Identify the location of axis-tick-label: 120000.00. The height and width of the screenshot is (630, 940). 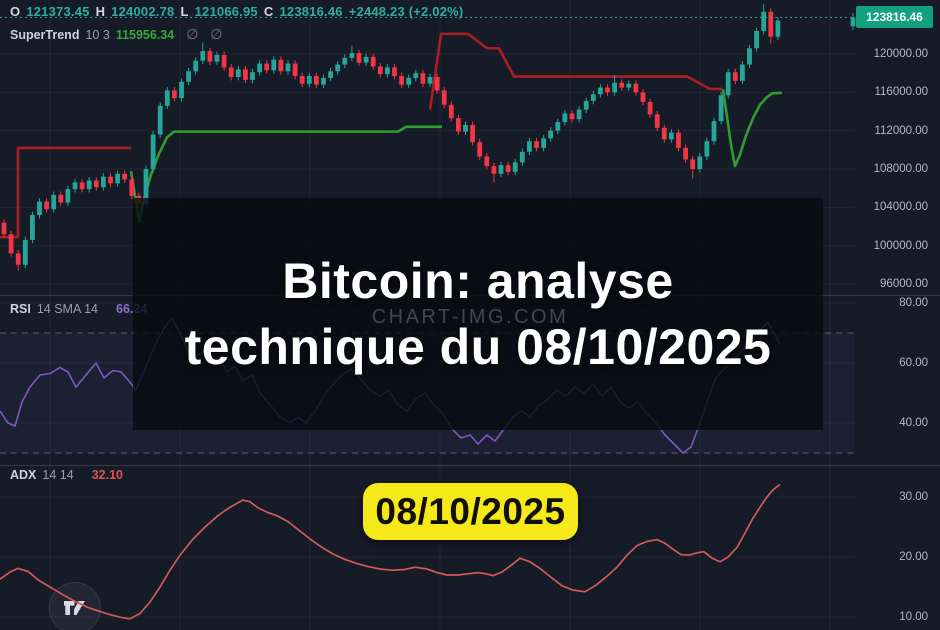
(900, 54).